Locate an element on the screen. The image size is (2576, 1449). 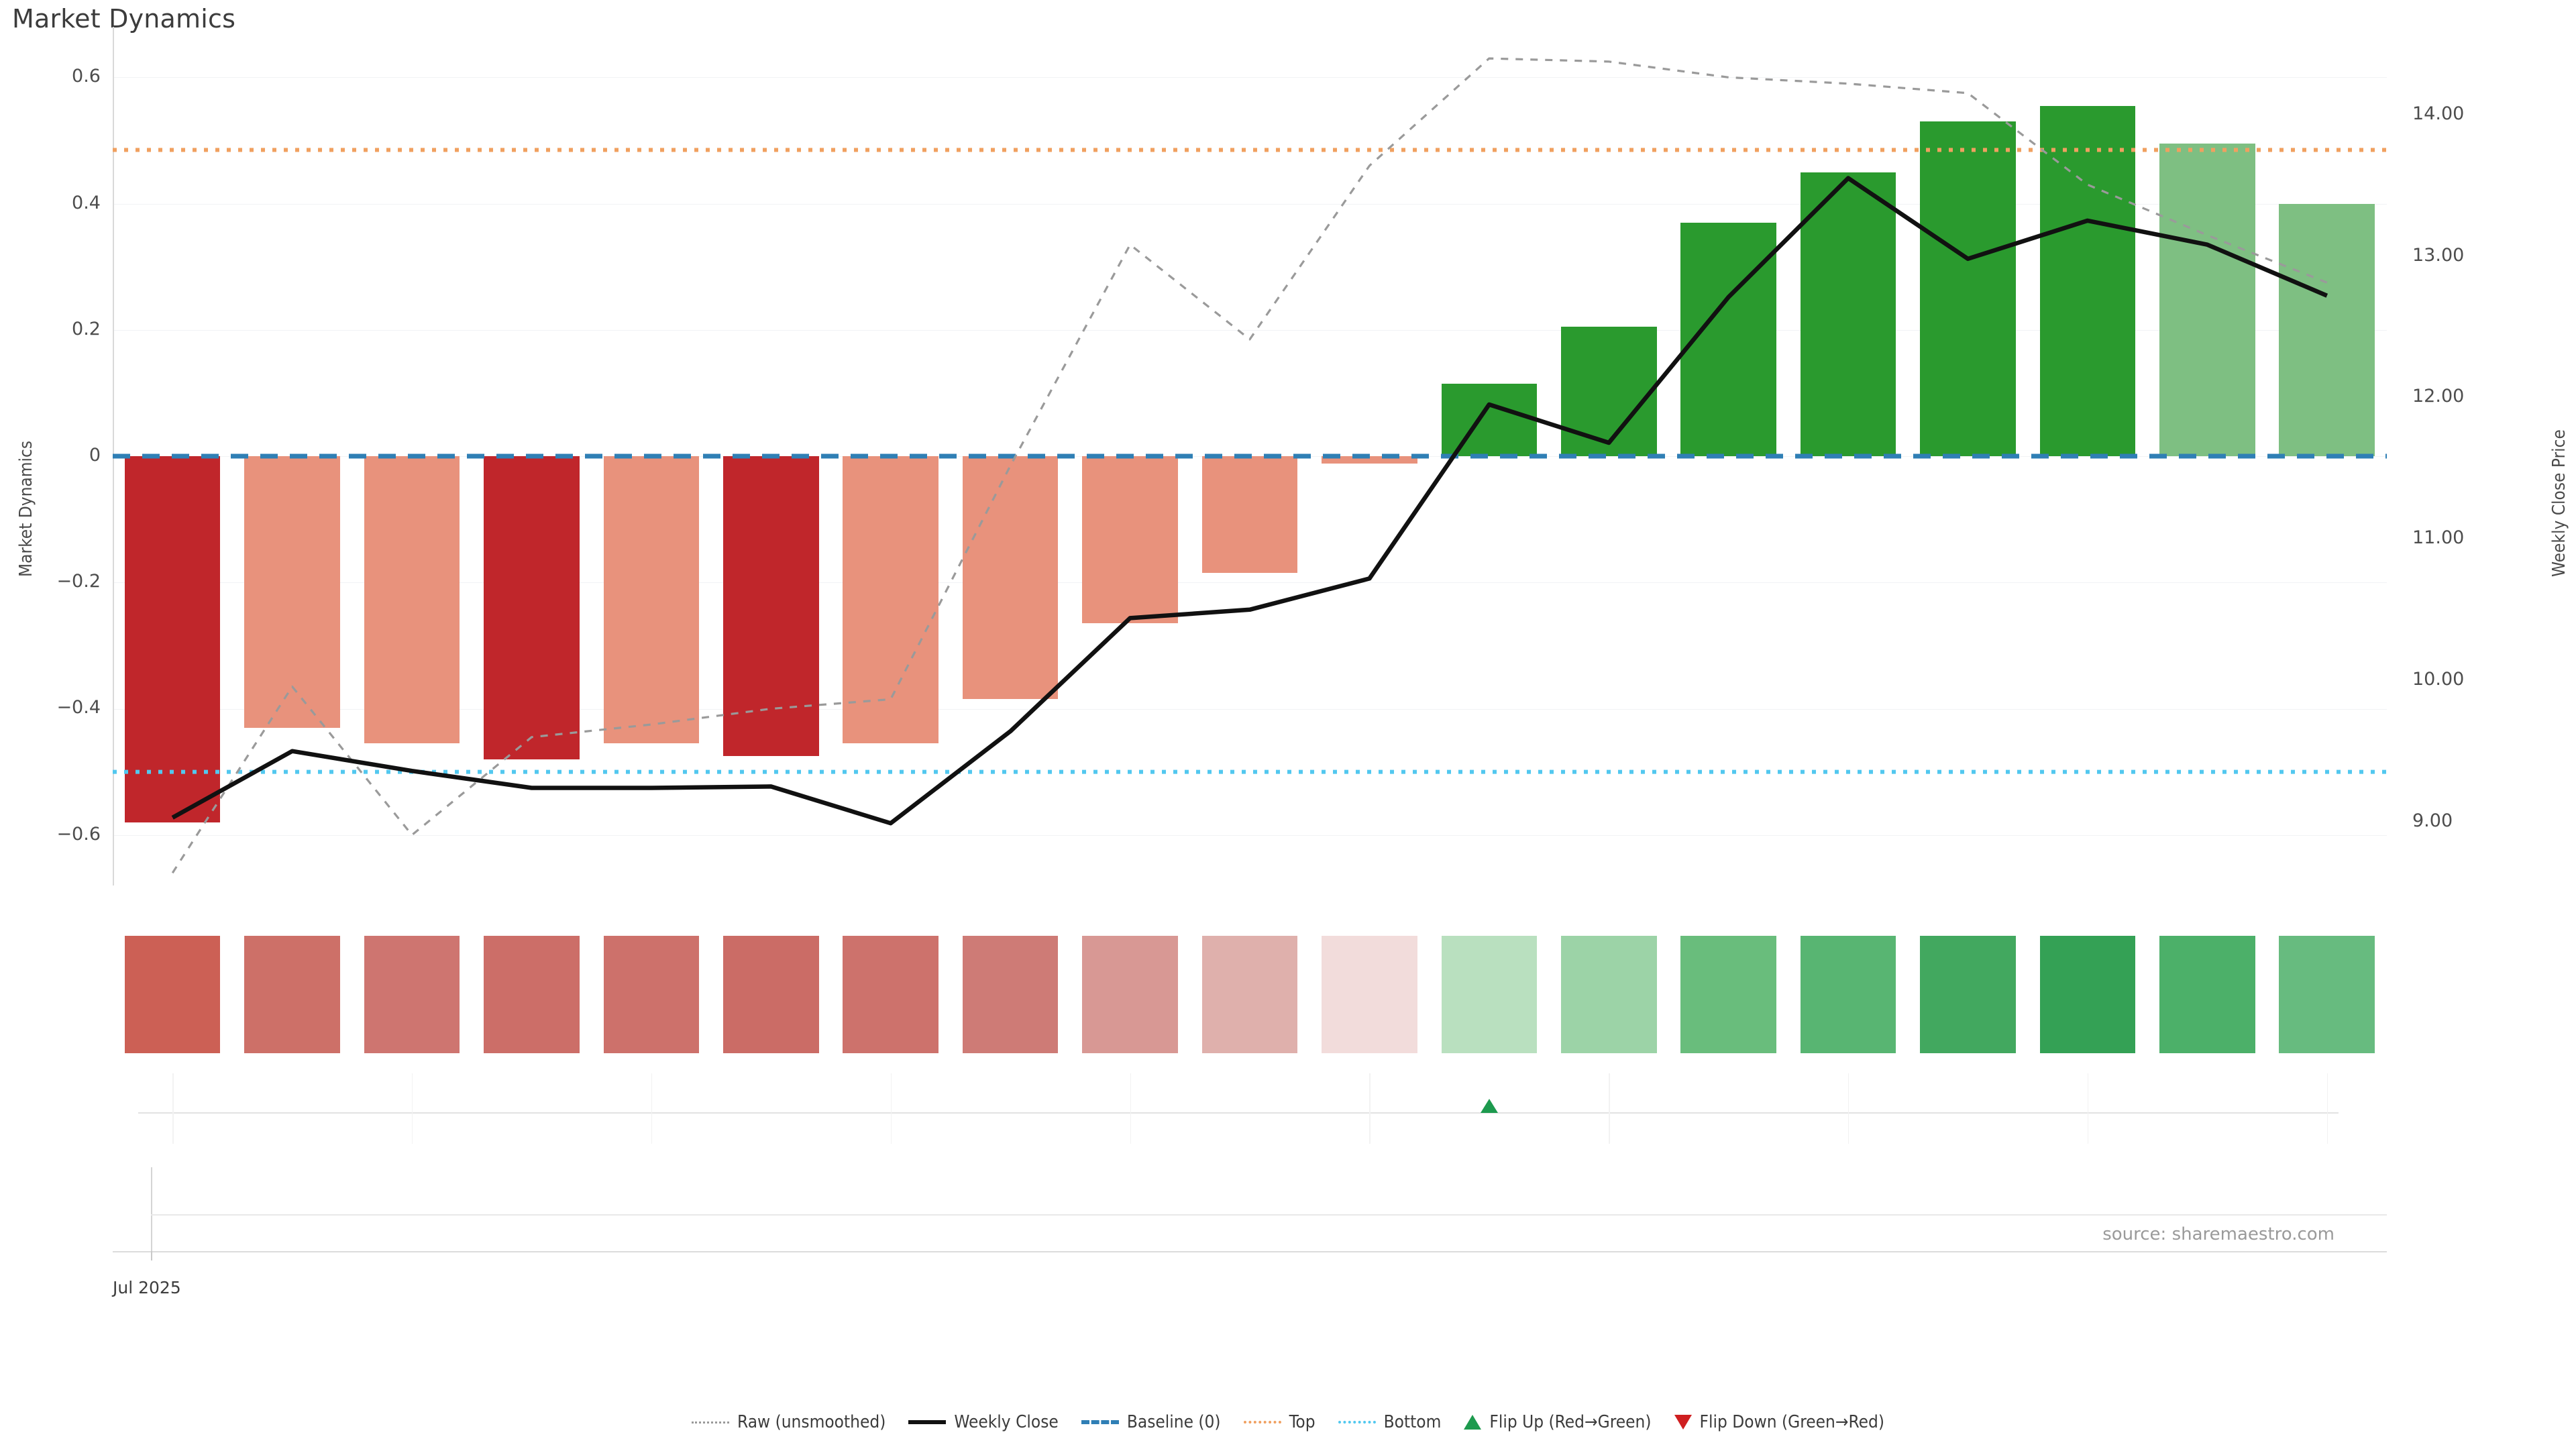
y-tick-label-right: 14.00 is located at coordinates (2438, 113).